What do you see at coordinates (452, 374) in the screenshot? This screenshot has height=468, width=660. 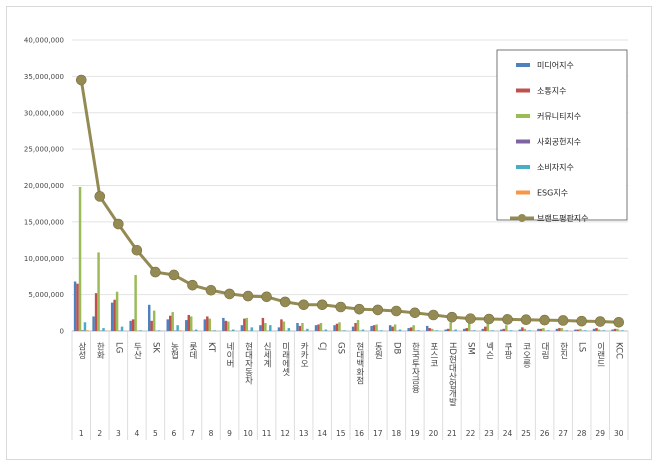 I see `category-label: HD현대산업개발` at bounding box center [452, 374].